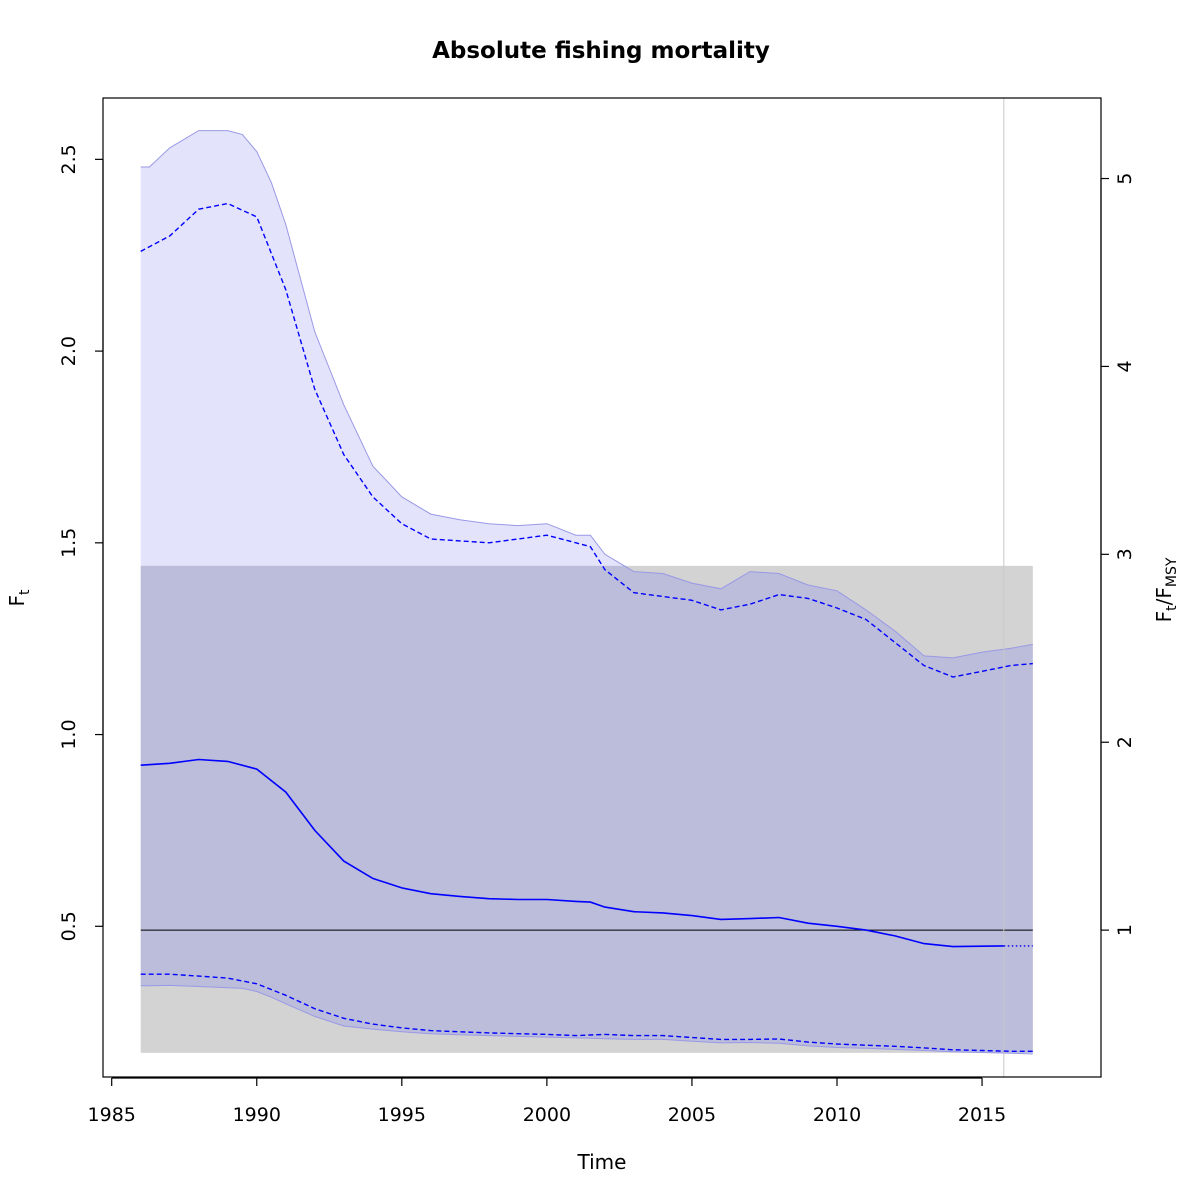  I want to click on x-tick-label: 1990, so click(257, 1115).